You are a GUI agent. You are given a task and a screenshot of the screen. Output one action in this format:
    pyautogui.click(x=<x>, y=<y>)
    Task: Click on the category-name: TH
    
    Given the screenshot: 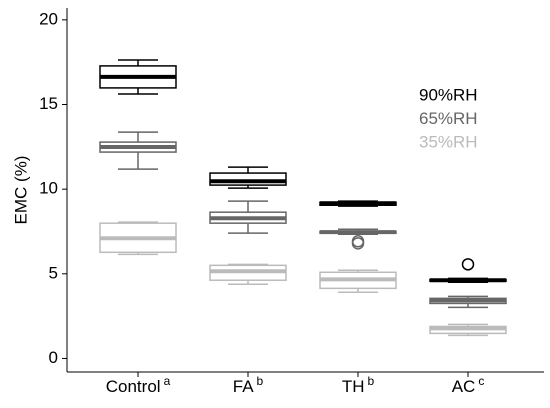 What is the action you would take?
    pyautogui.click(x=353, y=386)
    